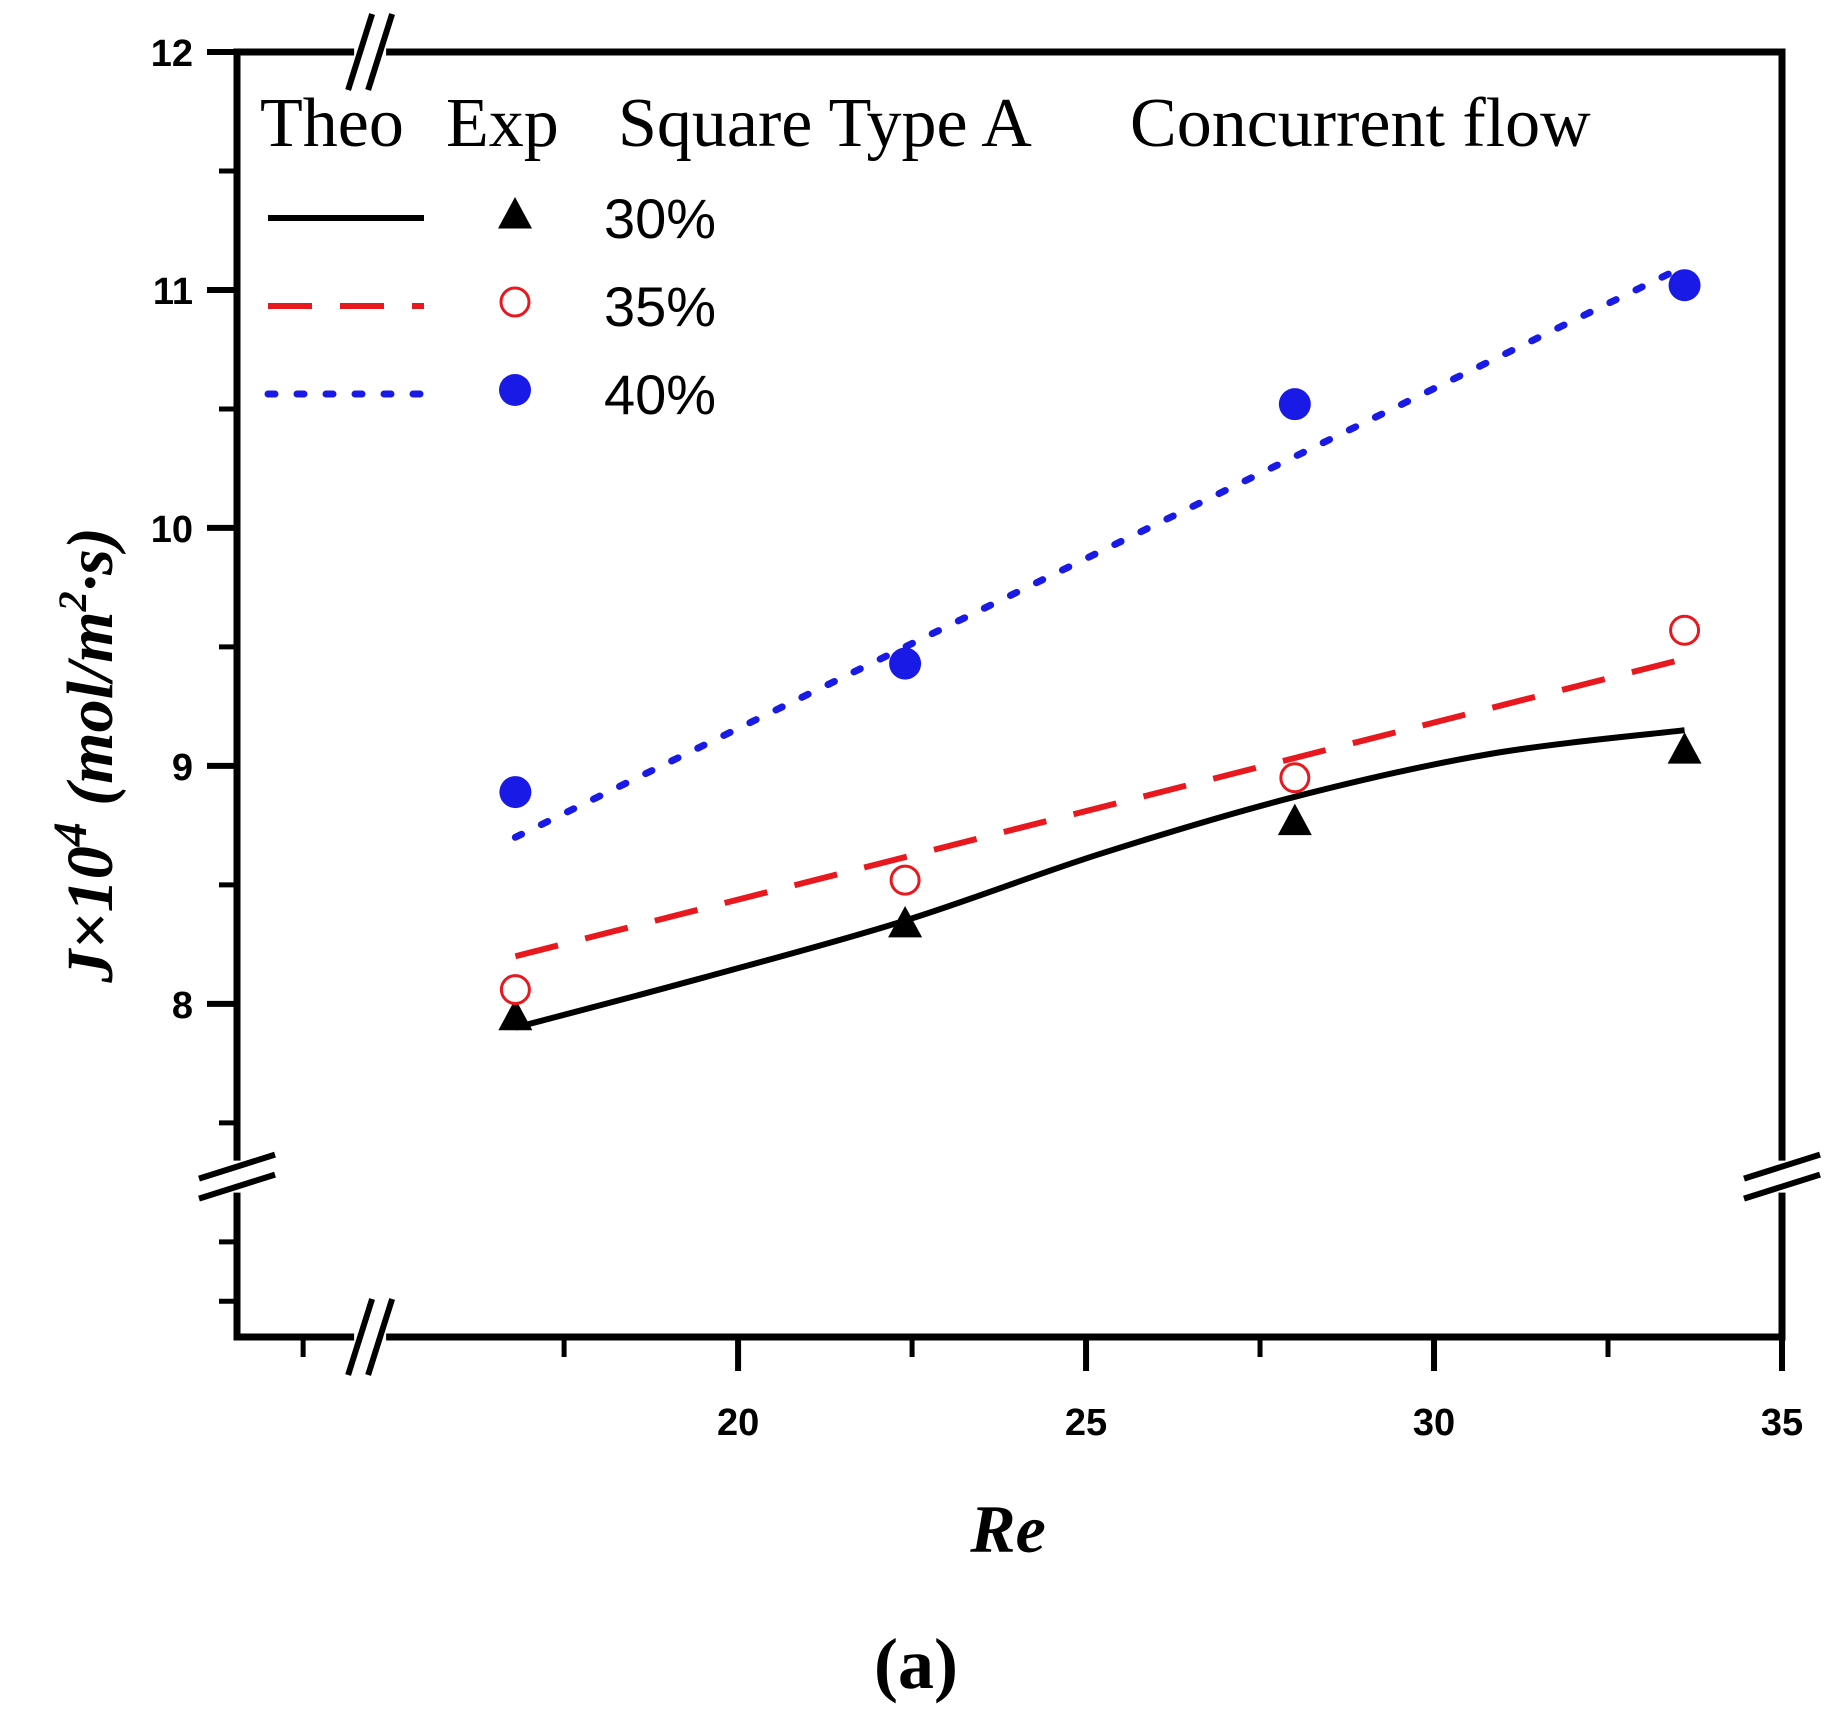 This screenshot has height=1720, width=1832. What do you see at coordinates (173, 292) in the screenshot?
I see `y-tick-label: 11` at bounding box center [173, 292].